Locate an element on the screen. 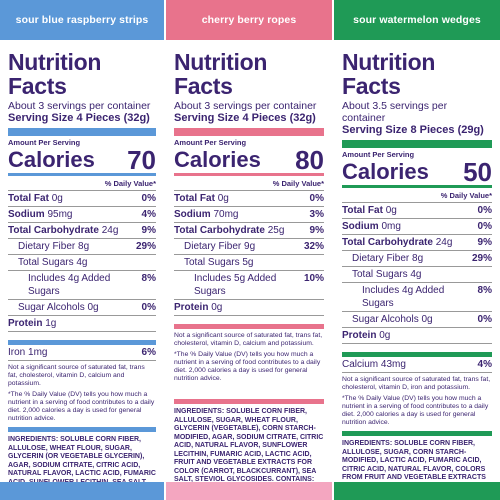 Image resolution: width=500 pixels, height=500 pixels. nutrient-row: Dietary Fiber 9g 32% is located at coordinates (249, 247).